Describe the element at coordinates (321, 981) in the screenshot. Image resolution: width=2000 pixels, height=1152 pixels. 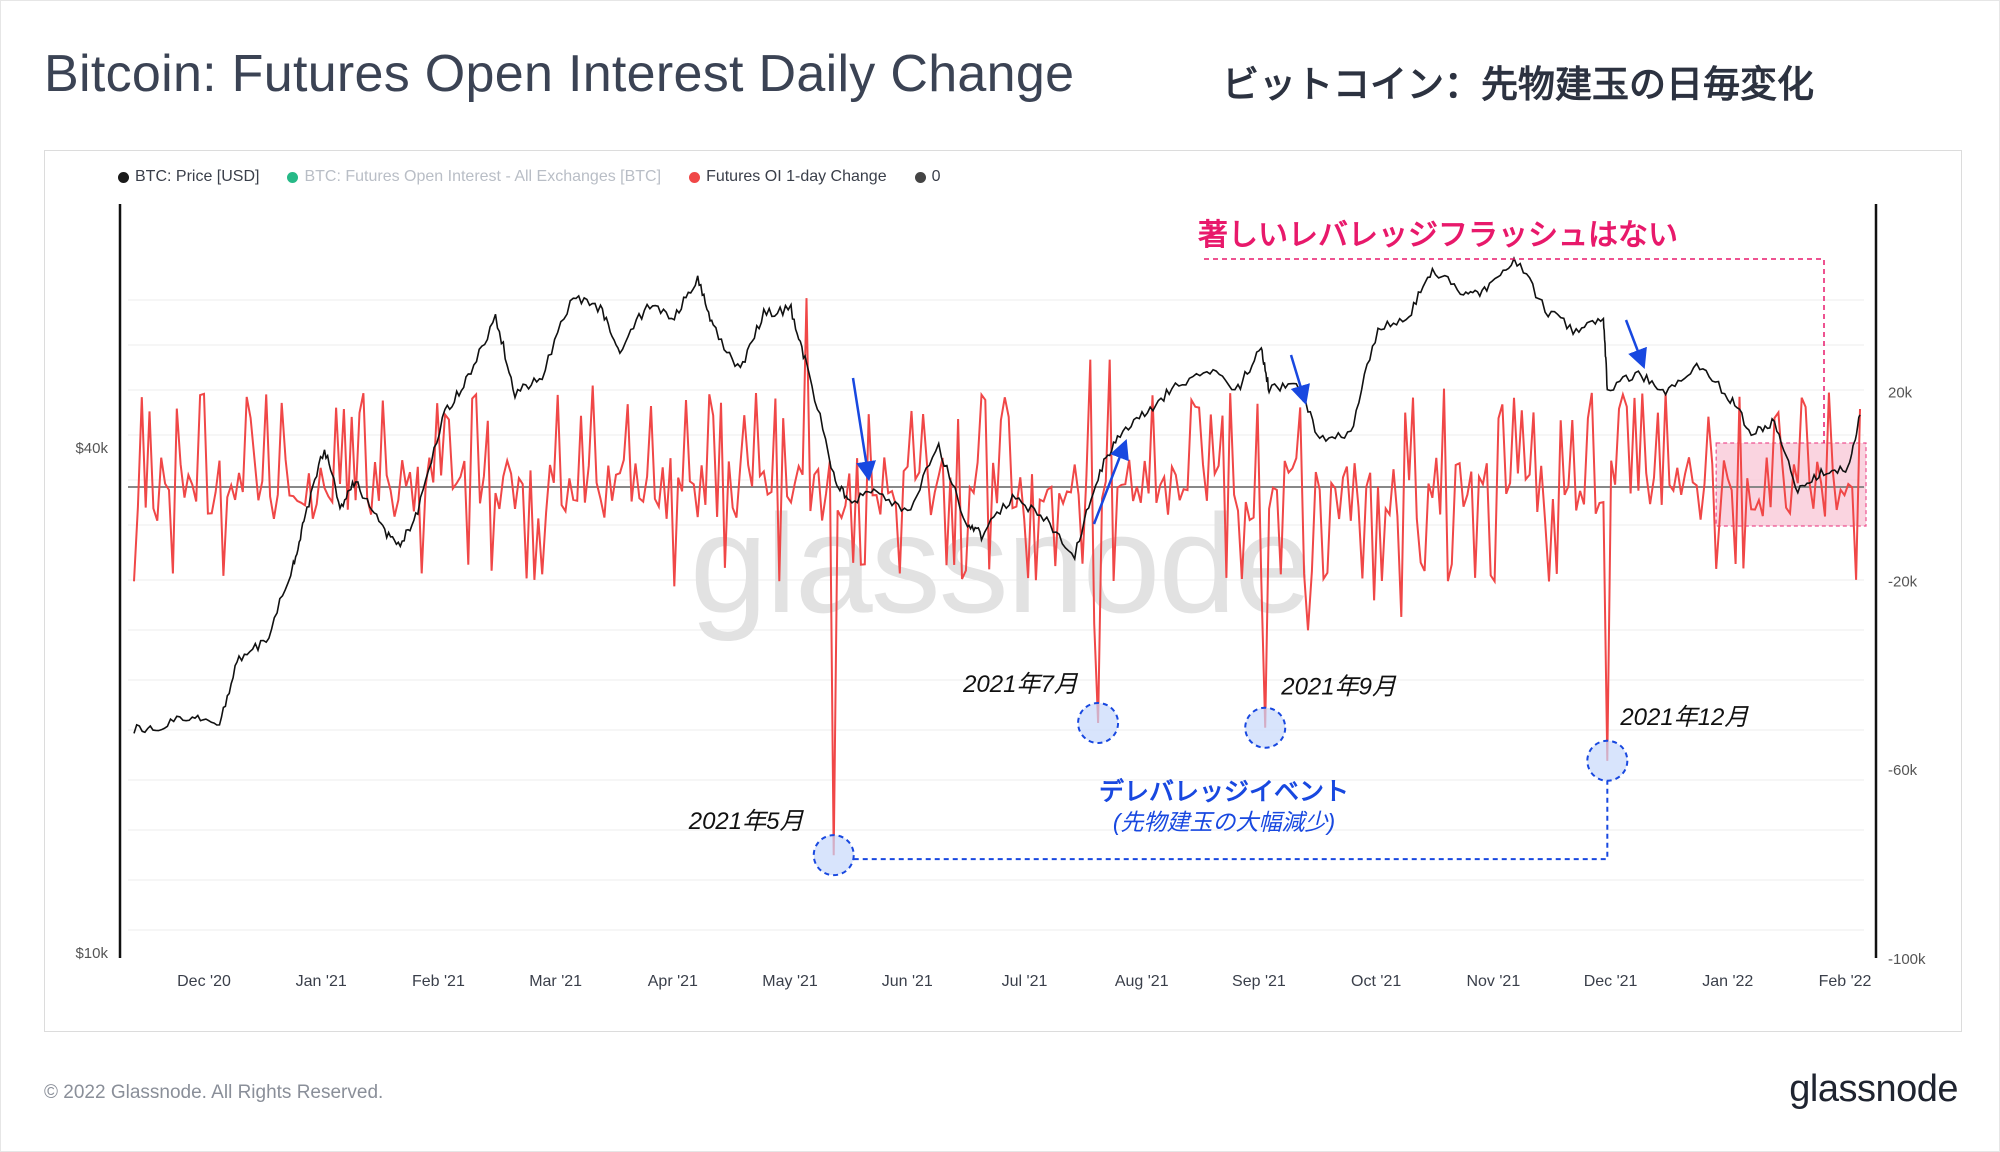
I see `x-tick-label: Jan '21` at that location.